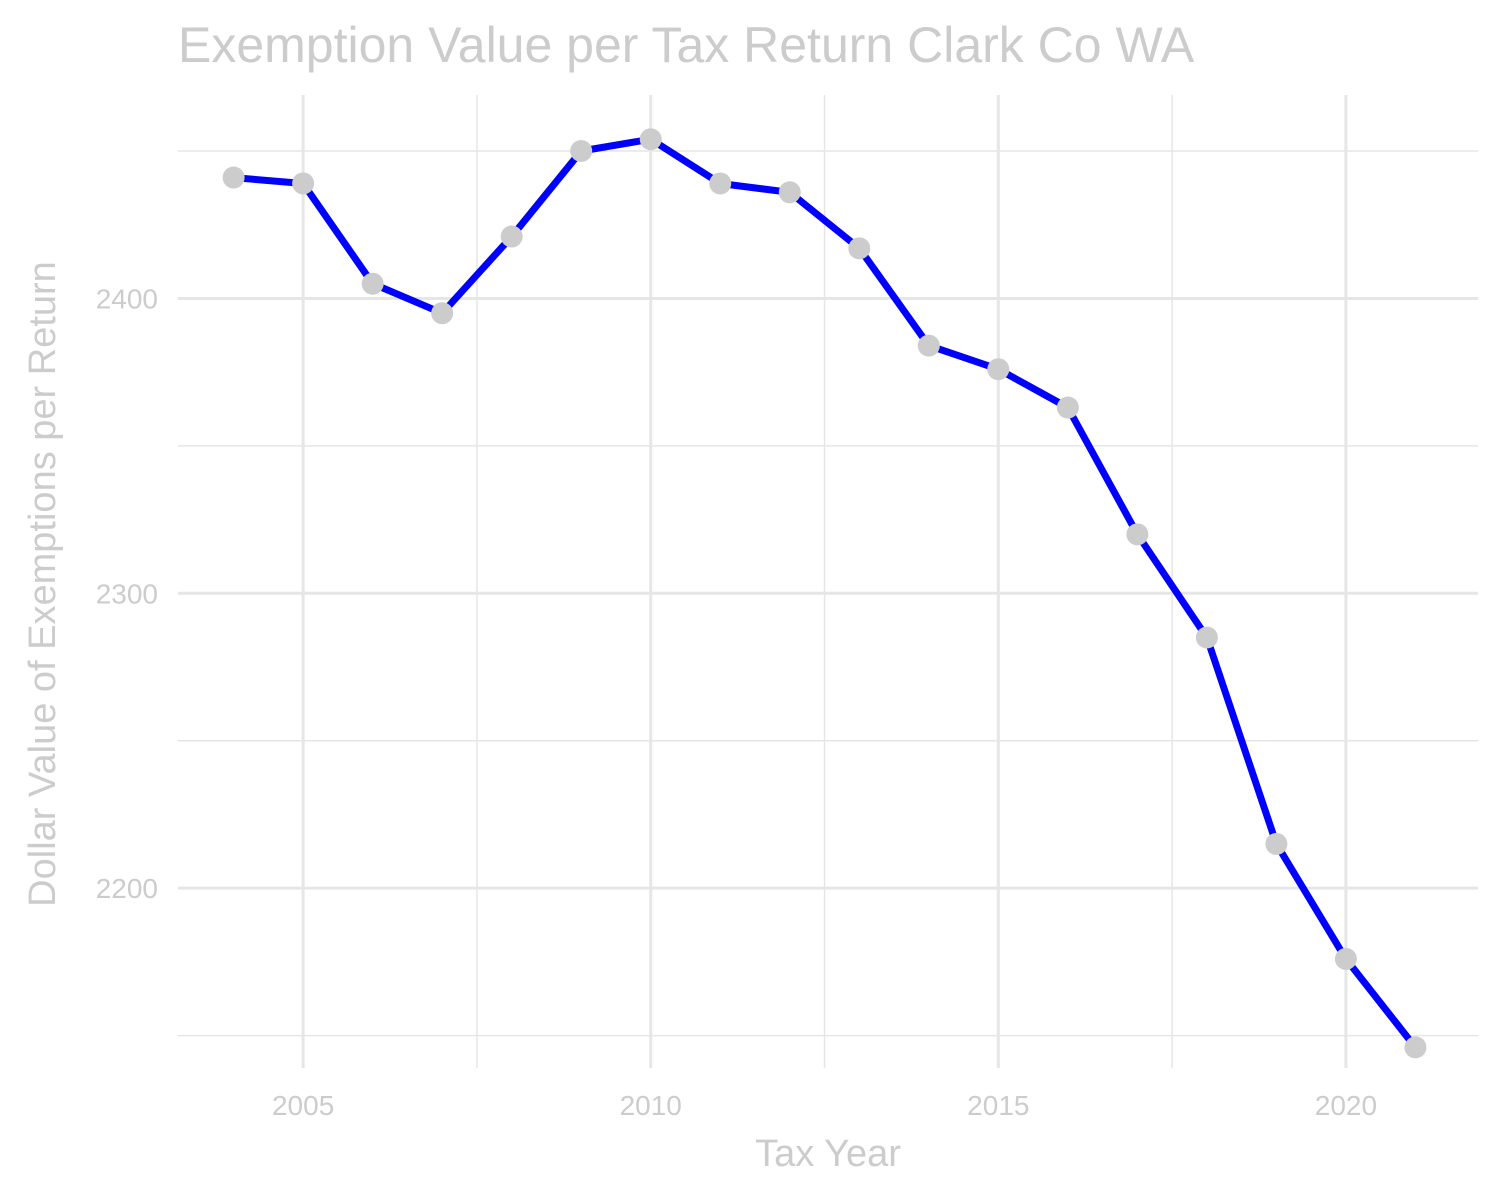 This screenshot has height=1199, width=1500. What do you see at coordinates (651, 1105) in the screenshot?
I see `x-tick-label: 2010` at bounding box center [651, 1105].